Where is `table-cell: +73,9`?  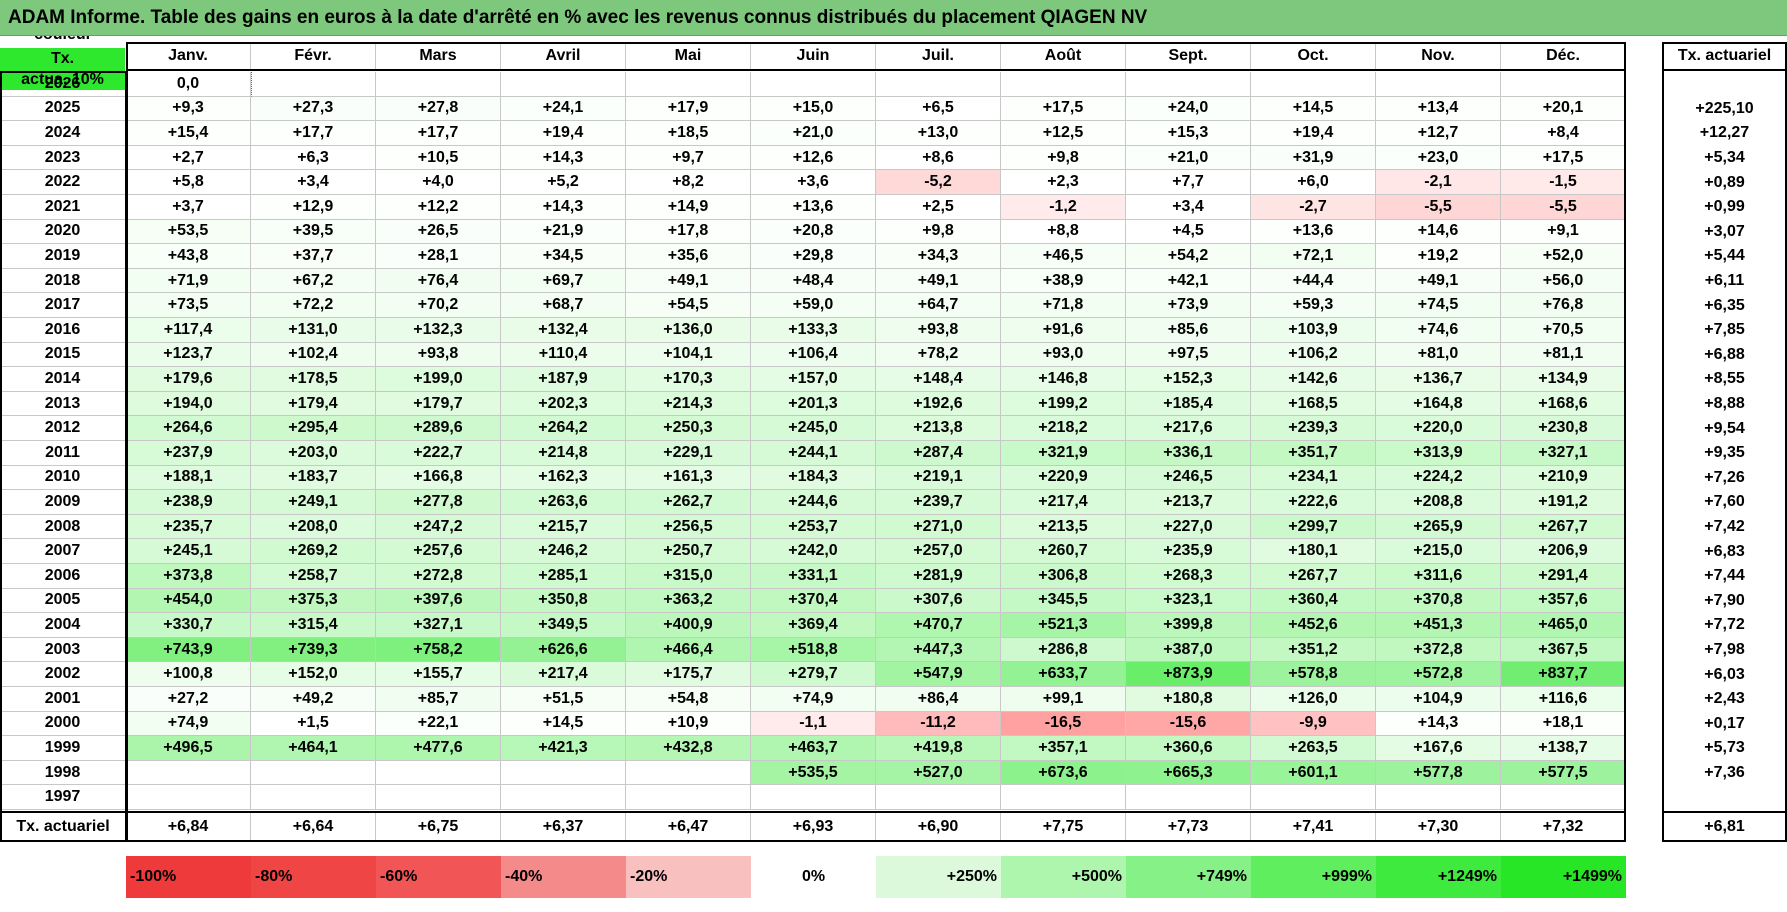 table-cell: +73,9 is located at coordinates (1188, 305).